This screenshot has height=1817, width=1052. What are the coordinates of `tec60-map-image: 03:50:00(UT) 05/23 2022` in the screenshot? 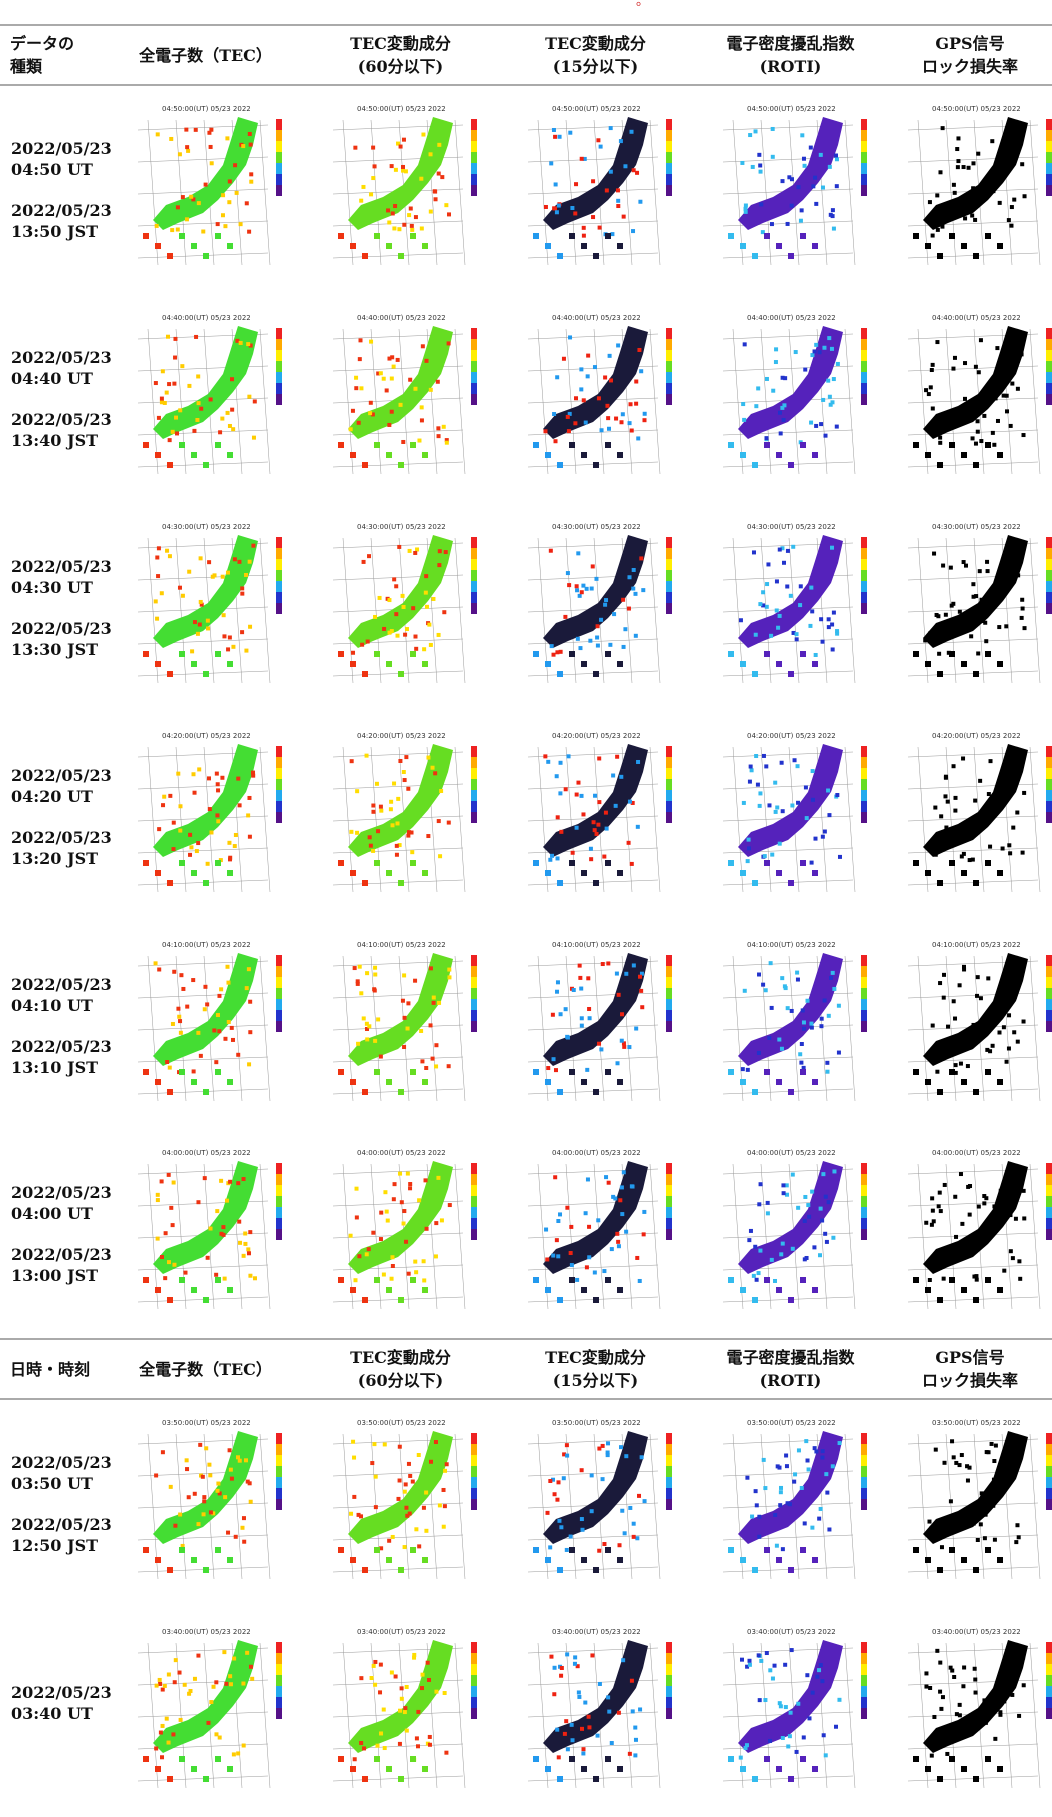 It's located at (400, 1504).